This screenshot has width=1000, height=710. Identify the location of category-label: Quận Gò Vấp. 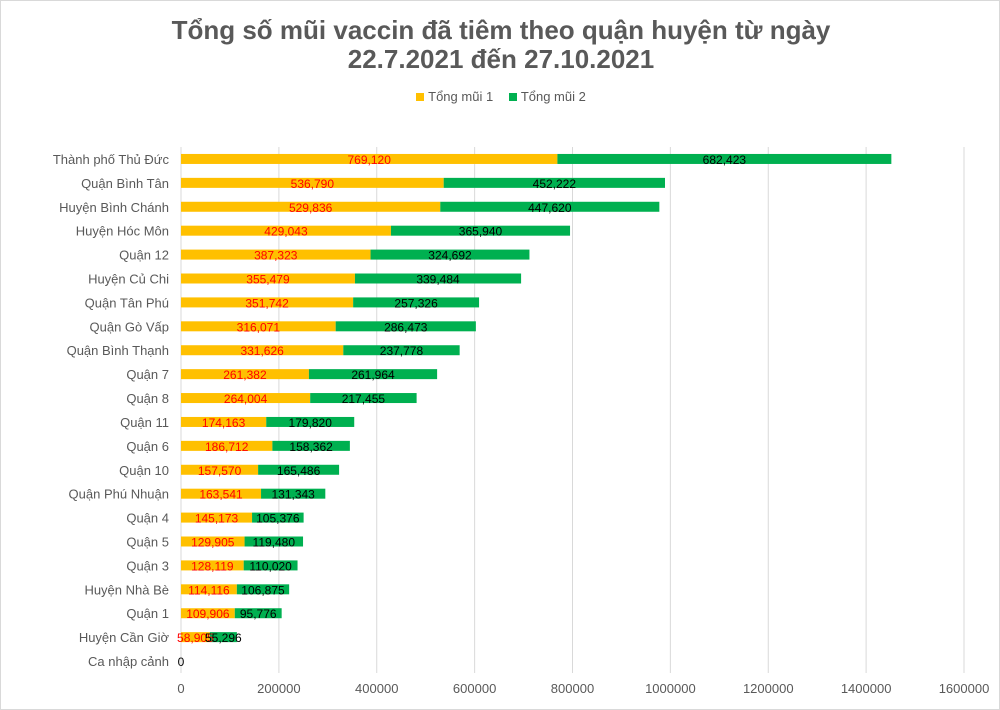
(130, 326).